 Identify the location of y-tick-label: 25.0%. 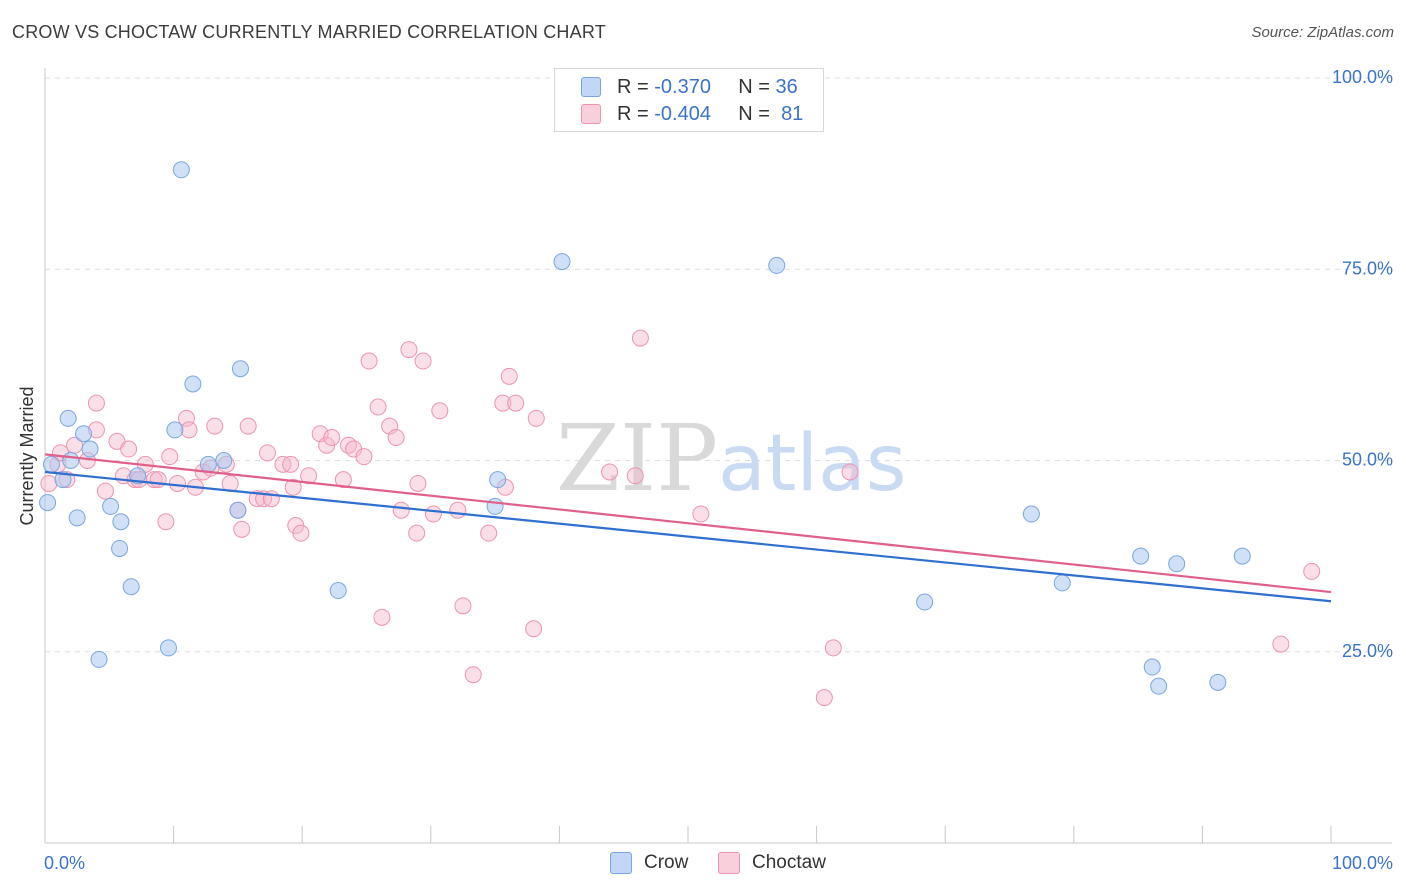
(1367, 651).